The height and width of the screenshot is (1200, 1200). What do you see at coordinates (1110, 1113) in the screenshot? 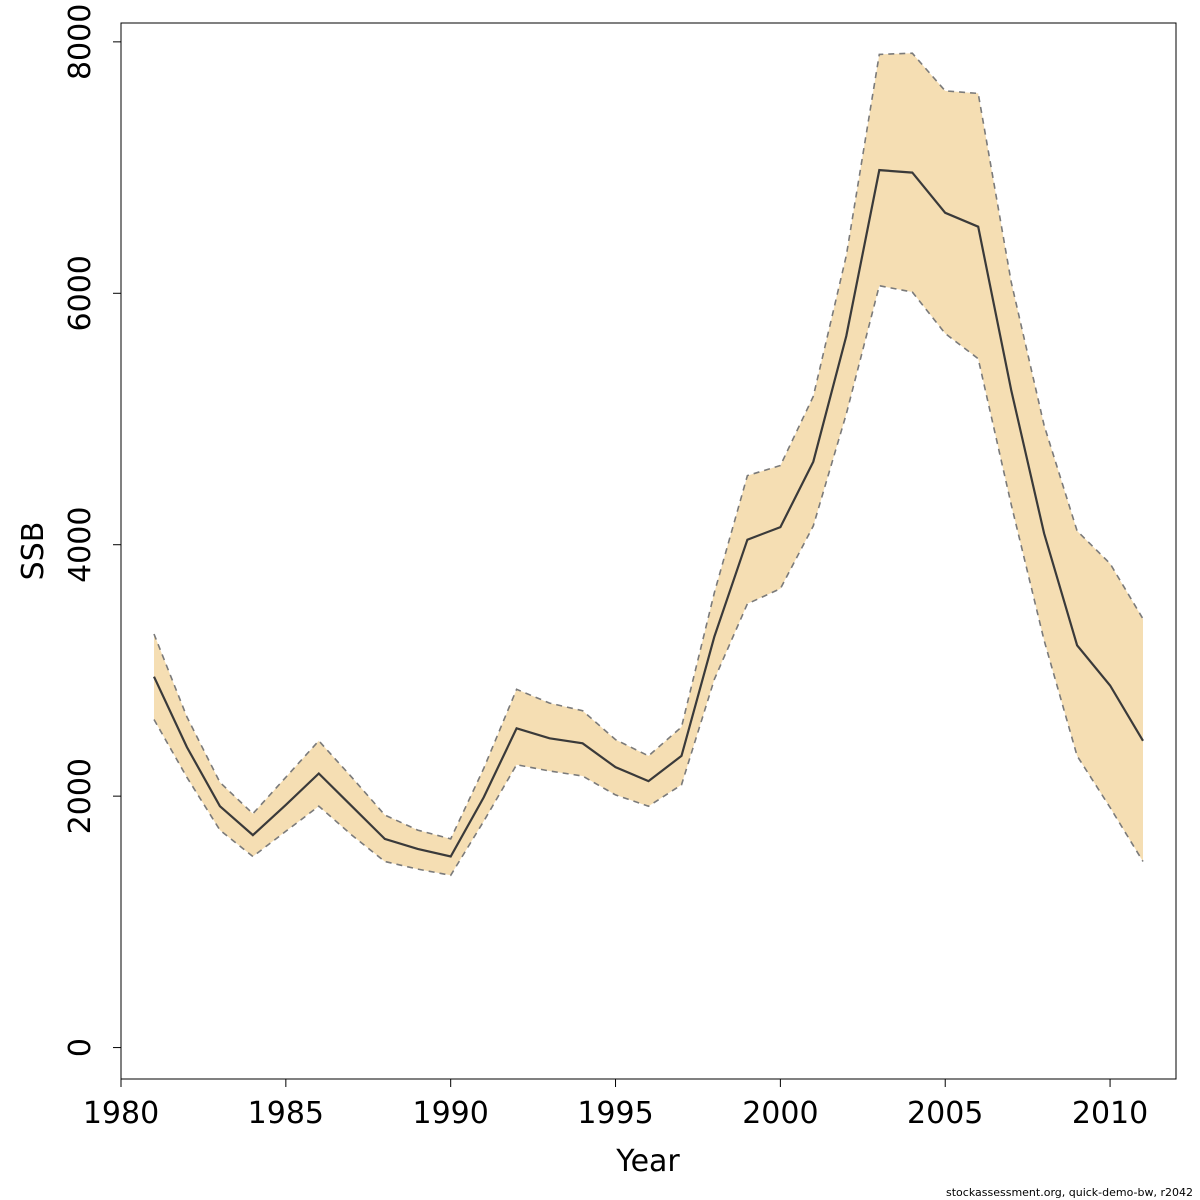
I see `x-tick-label: 2010` at bounding box center [1110, 1113].